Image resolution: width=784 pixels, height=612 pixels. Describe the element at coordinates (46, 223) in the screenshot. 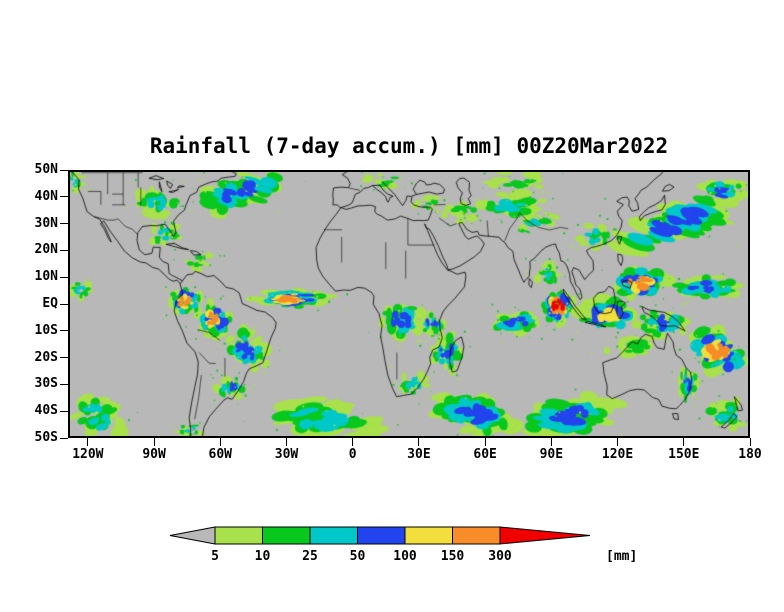

I see `lat-tick-label: 30N` at that location.